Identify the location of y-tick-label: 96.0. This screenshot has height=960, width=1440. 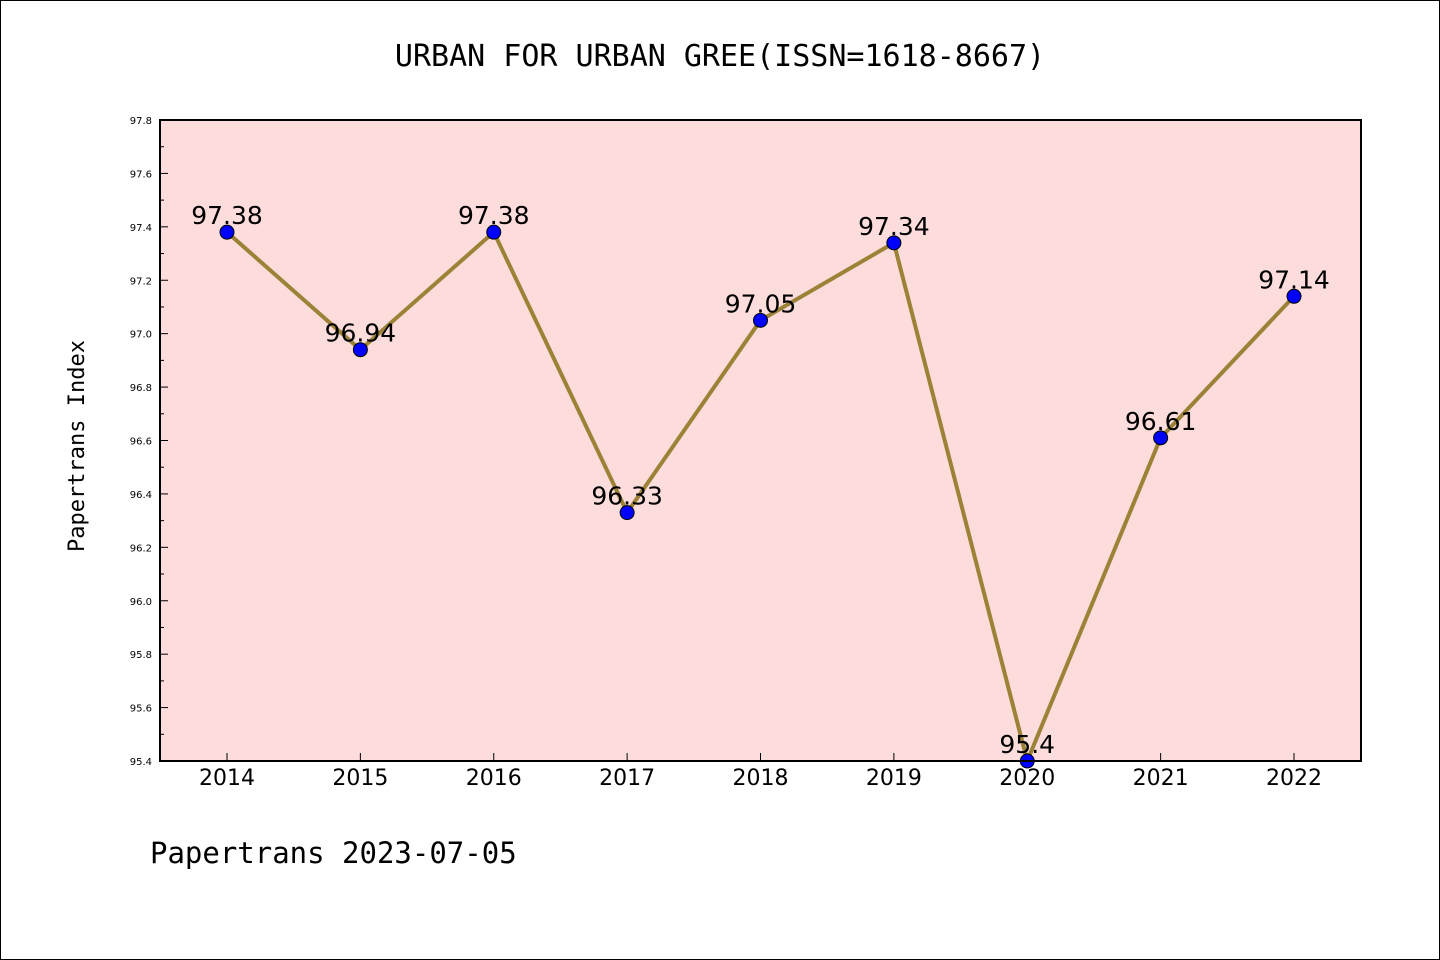
(141, 602).